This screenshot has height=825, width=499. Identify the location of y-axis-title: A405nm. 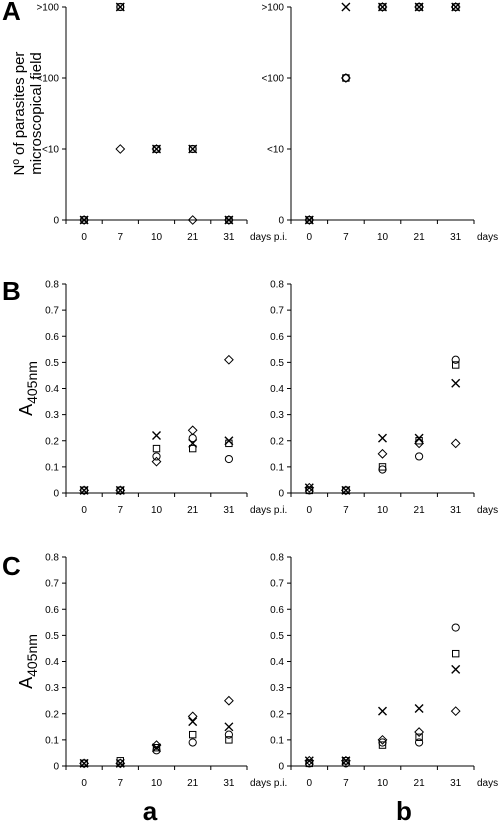
(28, 661).